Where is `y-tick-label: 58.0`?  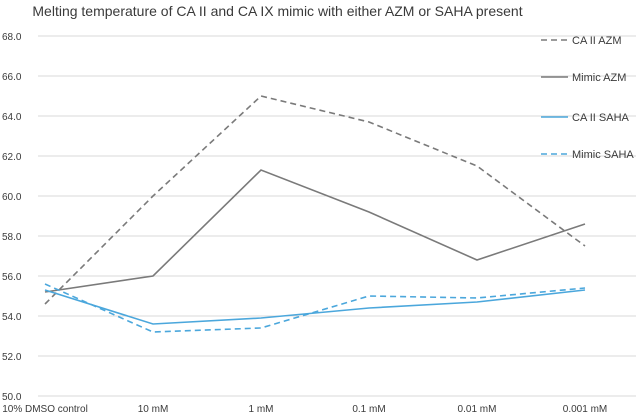 y-tick-label: 58.0 is located at coordinates (12, 237).